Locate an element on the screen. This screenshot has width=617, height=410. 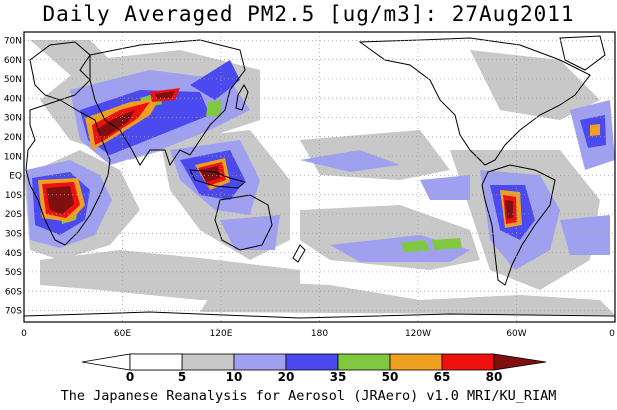
colorbar-labels: 0 5 10 20 35 50 65 80 is located at coordinates (314, 377).